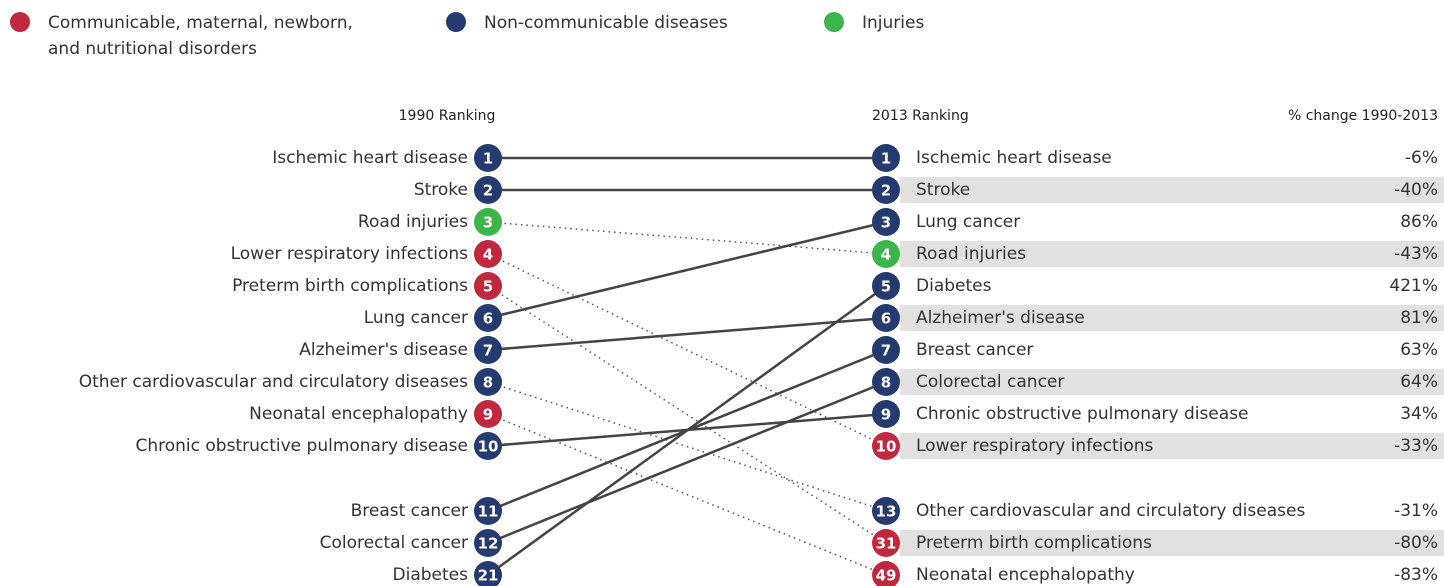  I want to click on change-label: -80%, so click(1416, 543).